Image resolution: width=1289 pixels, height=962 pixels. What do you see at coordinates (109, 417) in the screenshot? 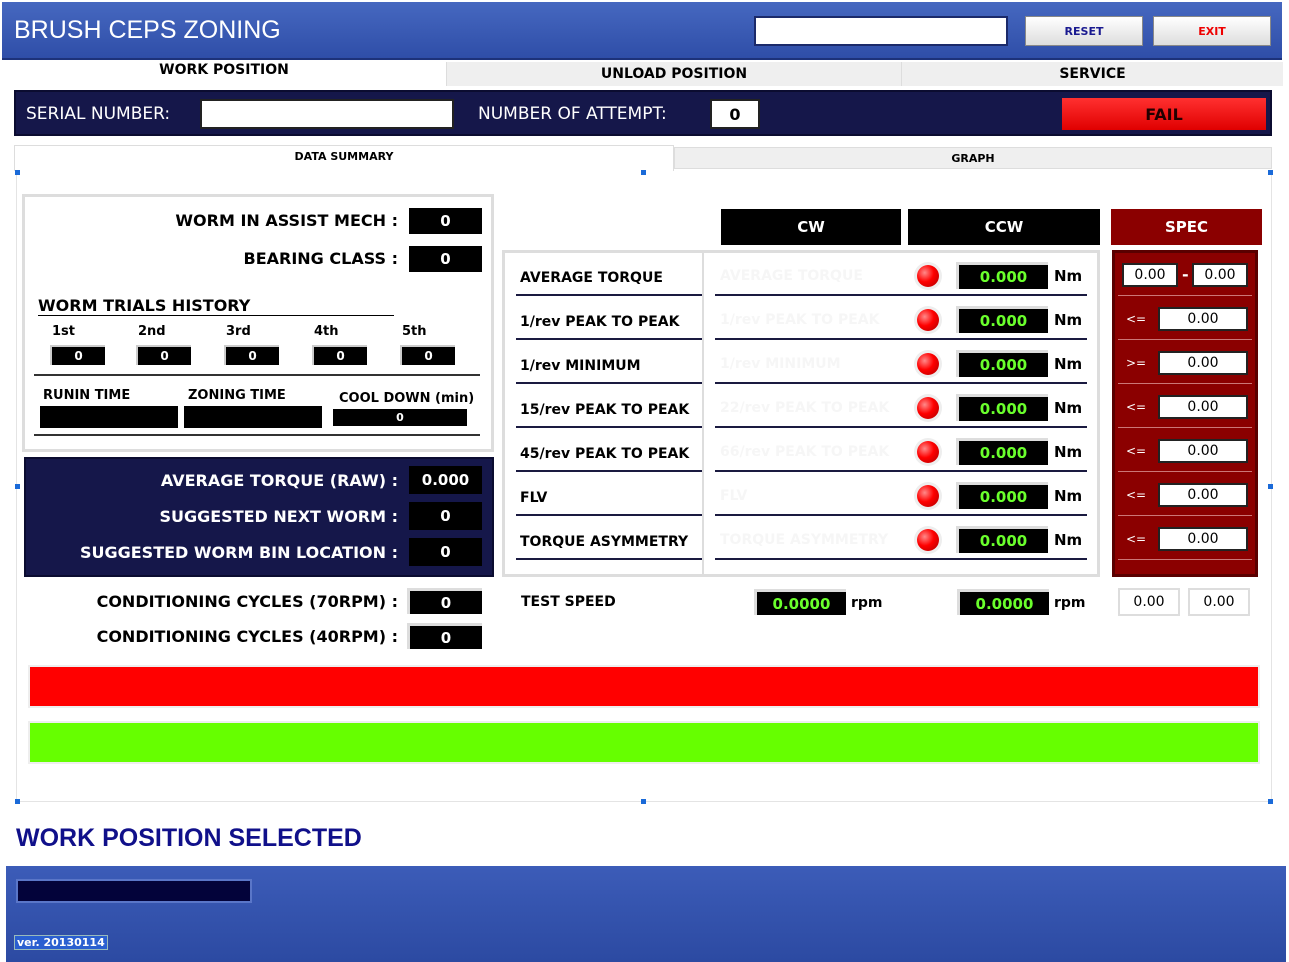
I see `runin-value` at bounding box center [109, 417].